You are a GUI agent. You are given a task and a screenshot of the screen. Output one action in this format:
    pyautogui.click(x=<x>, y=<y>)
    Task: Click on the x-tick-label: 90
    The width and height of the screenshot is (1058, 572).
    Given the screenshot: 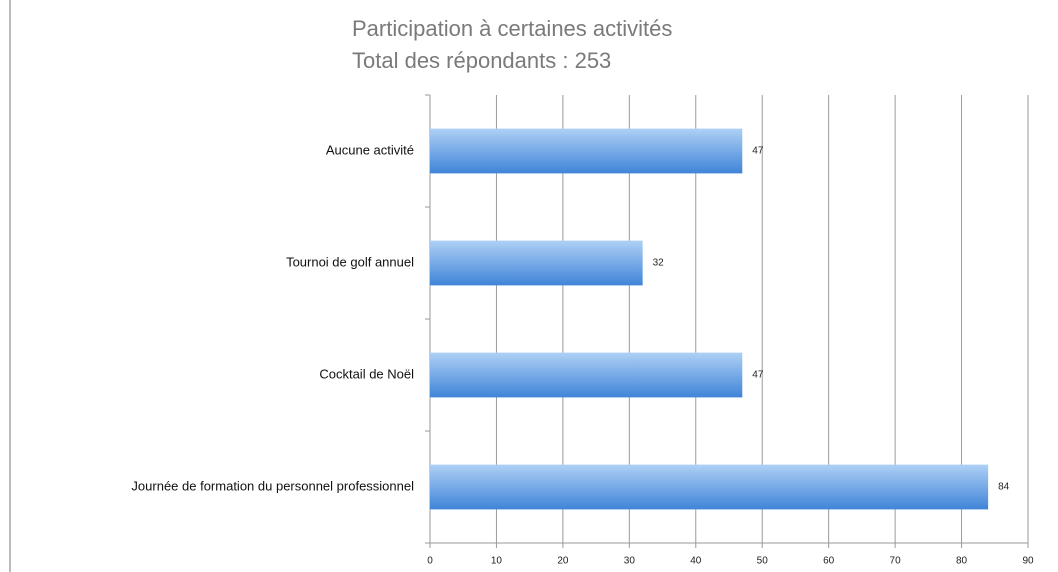 What is the action you would take?
    pyautogui.click(x=1028, y=561)
    